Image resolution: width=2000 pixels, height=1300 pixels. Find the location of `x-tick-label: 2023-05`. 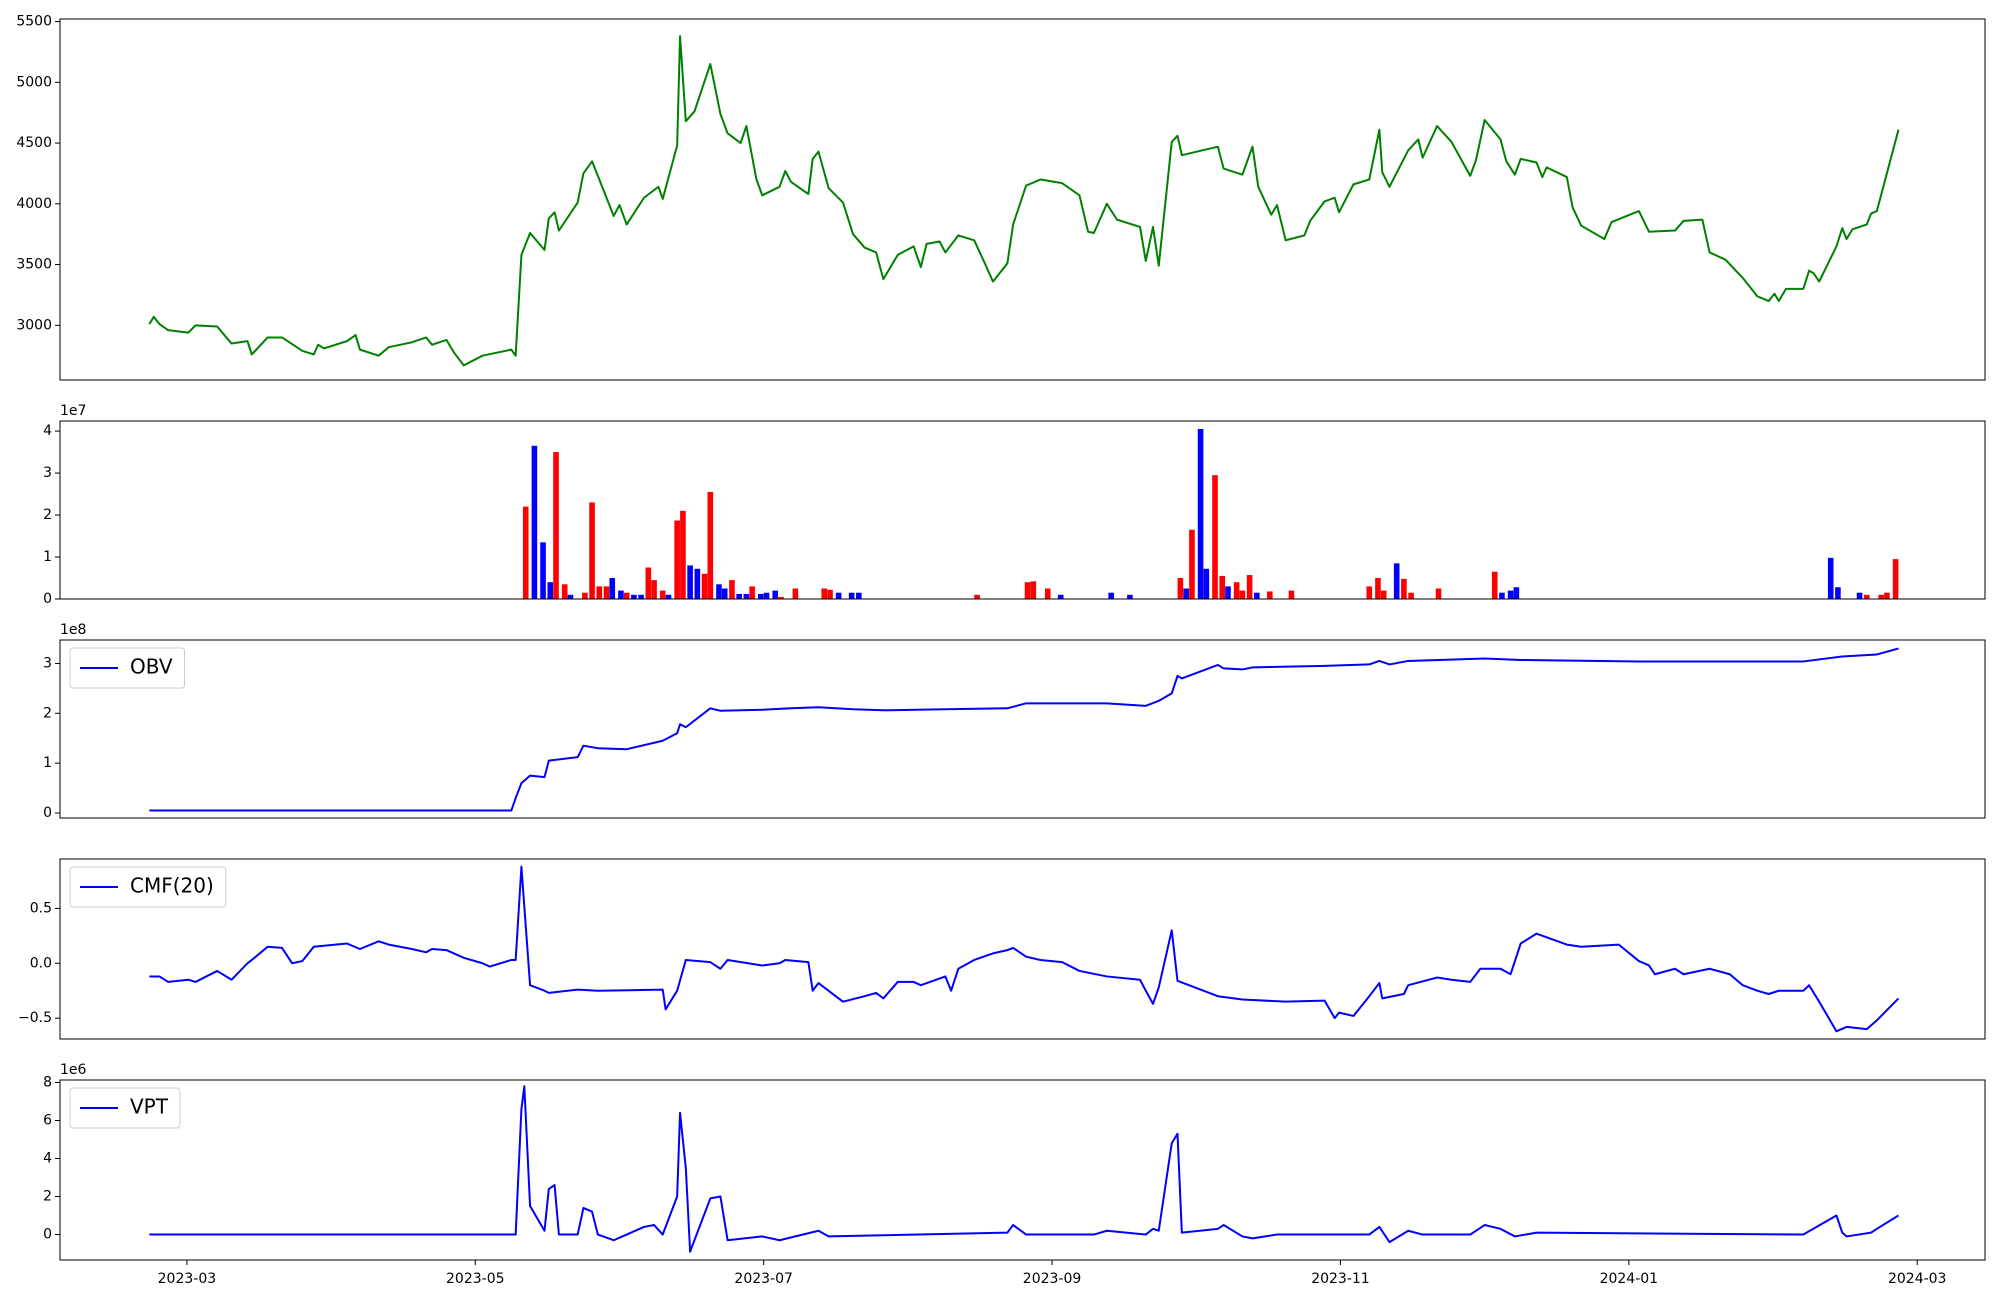

x-tick-label: 2023-05 is located at coordinates (475, 1279).